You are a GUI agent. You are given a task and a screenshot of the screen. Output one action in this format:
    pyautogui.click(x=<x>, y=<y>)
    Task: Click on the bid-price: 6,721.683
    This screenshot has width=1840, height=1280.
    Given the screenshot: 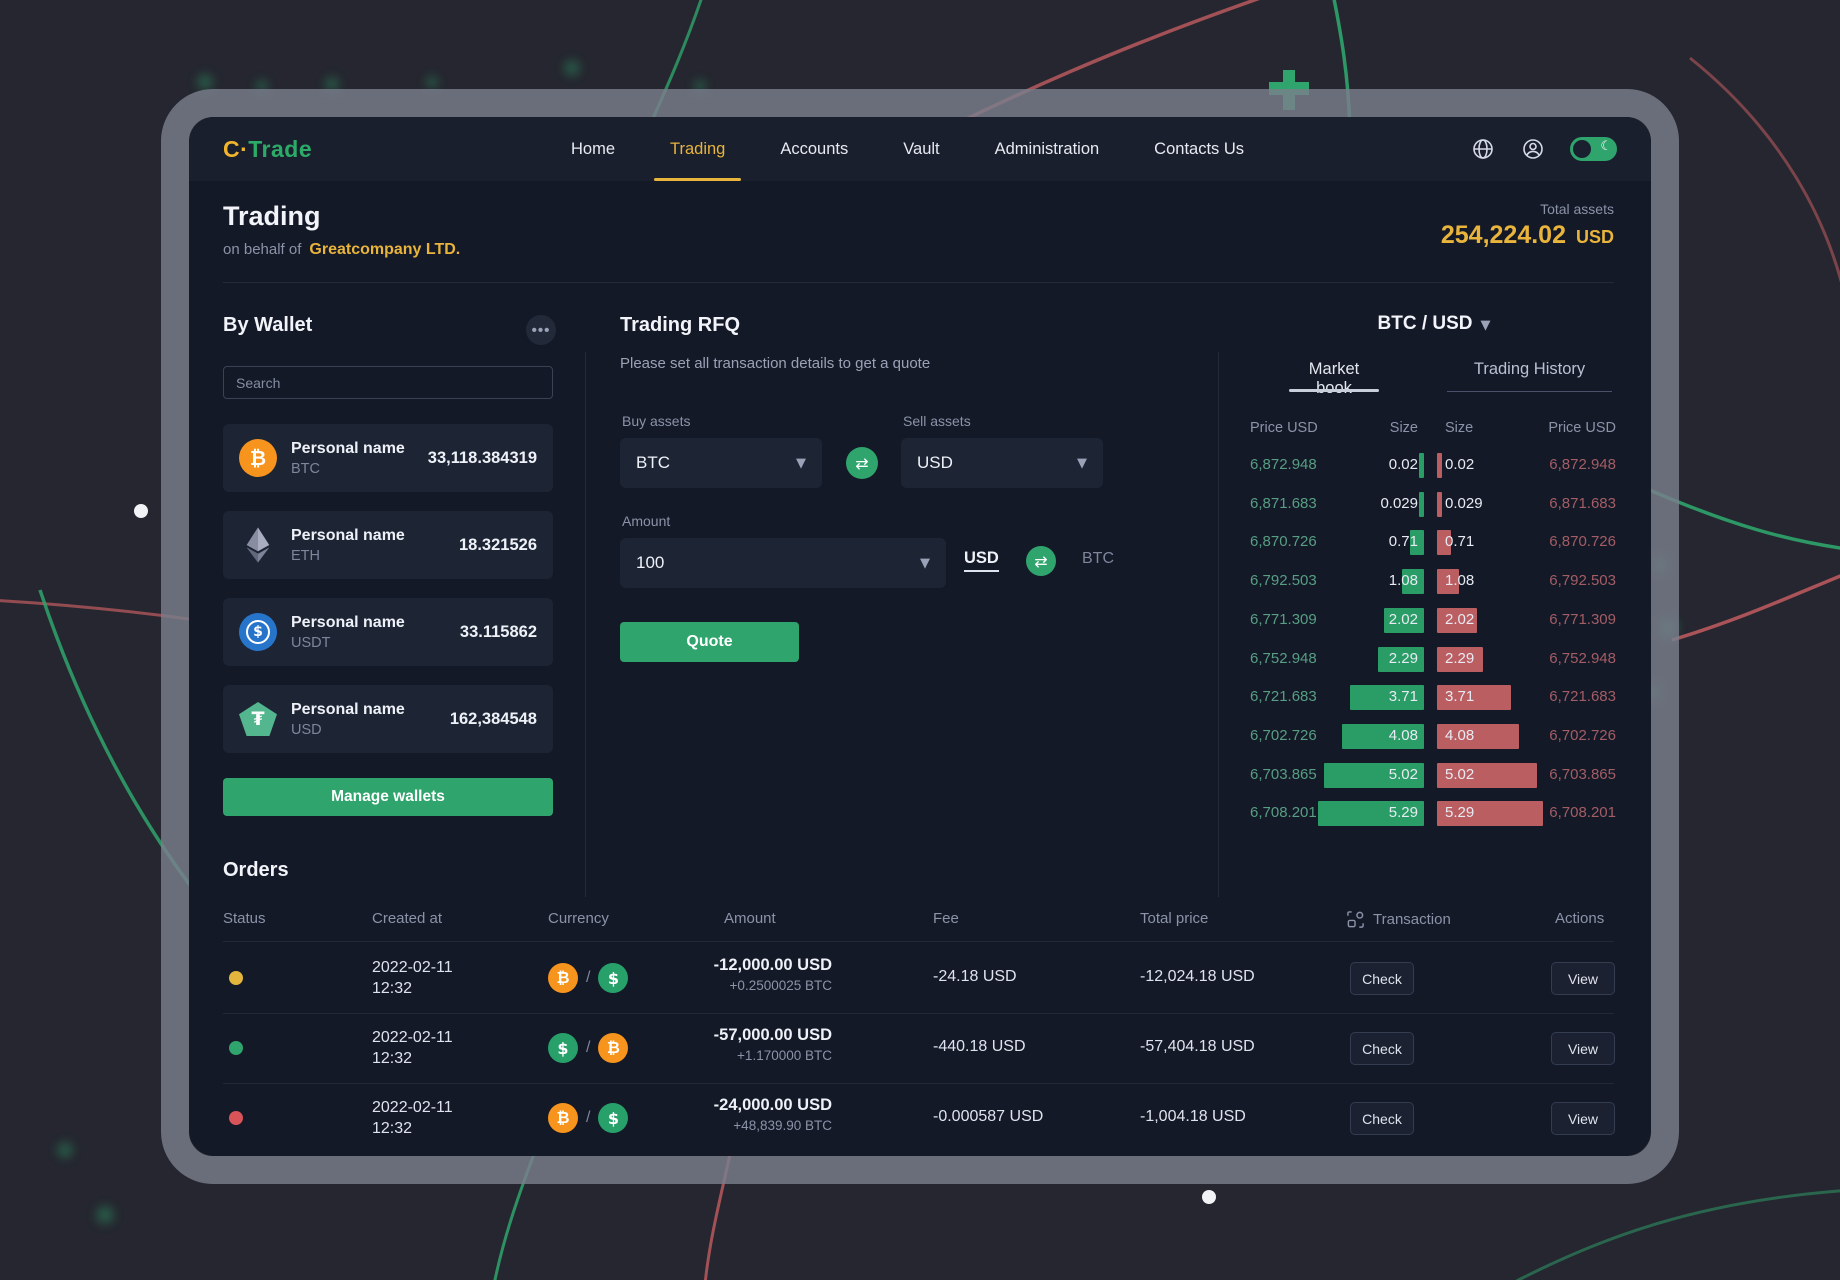 What is the action you would take?
    pyautogui.click(x=1283, y=697)
    